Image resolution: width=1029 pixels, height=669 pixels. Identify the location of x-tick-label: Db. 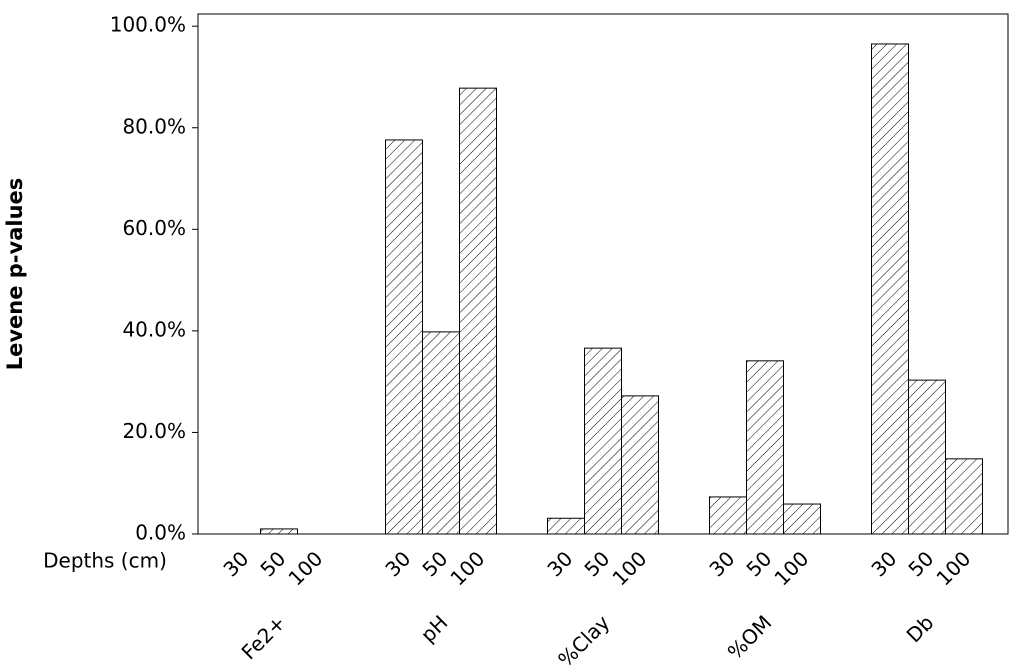
(920, 628).